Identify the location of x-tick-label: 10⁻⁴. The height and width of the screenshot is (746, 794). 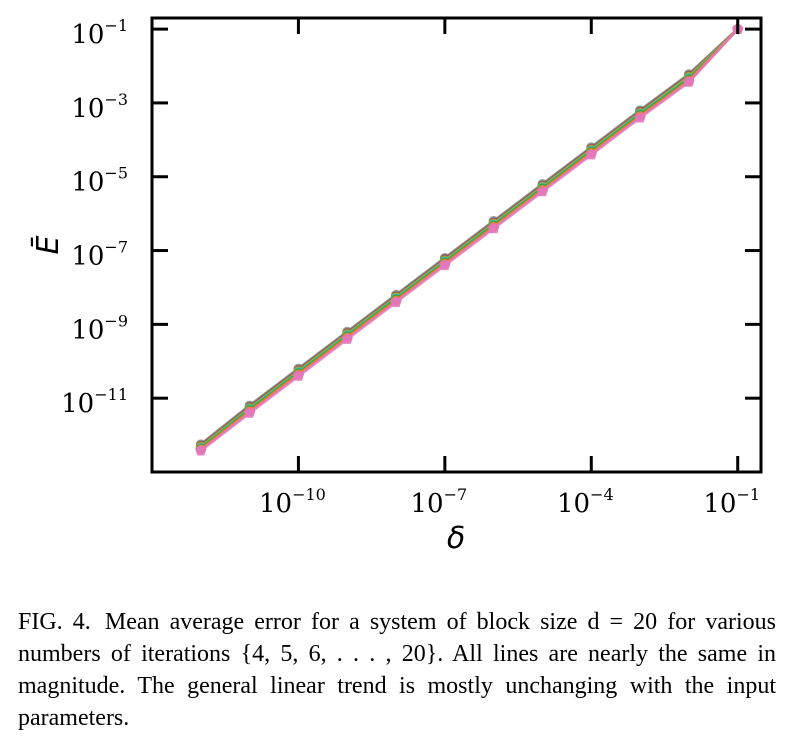
(585, 502).